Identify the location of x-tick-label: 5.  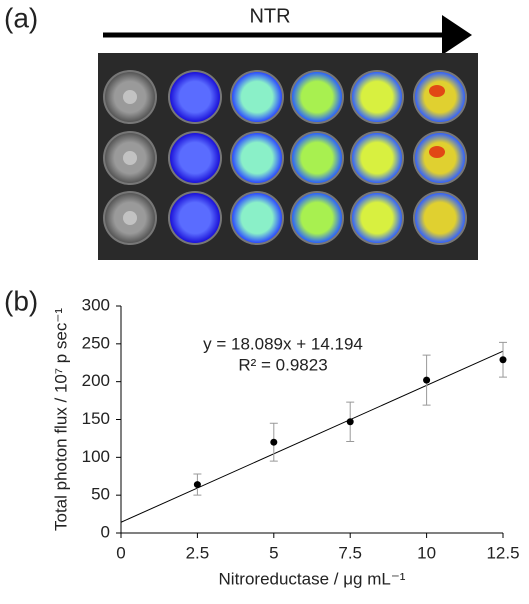
(273, 552).